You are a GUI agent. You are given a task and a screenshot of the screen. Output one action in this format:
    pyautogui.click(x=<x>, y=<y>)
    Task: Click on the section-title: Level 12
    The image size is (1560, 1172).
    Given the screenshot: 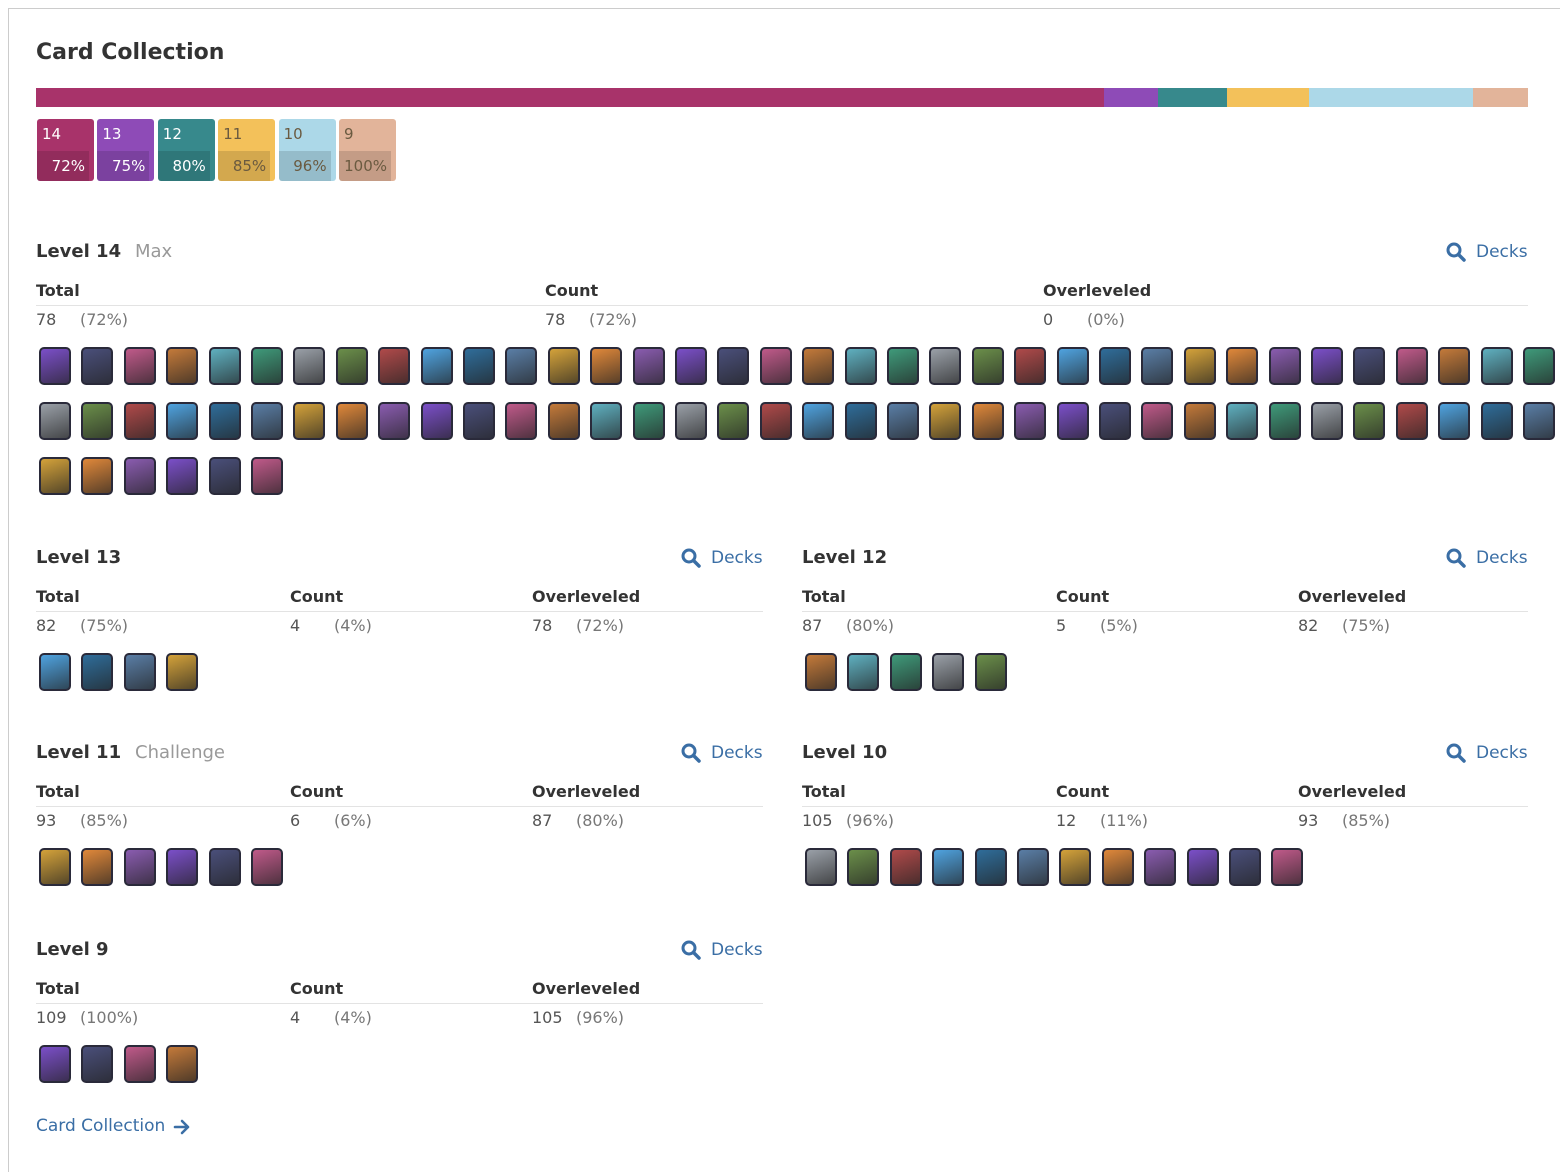 What is the action you would take?
    pyautogui.click(x=845, y=557)
    